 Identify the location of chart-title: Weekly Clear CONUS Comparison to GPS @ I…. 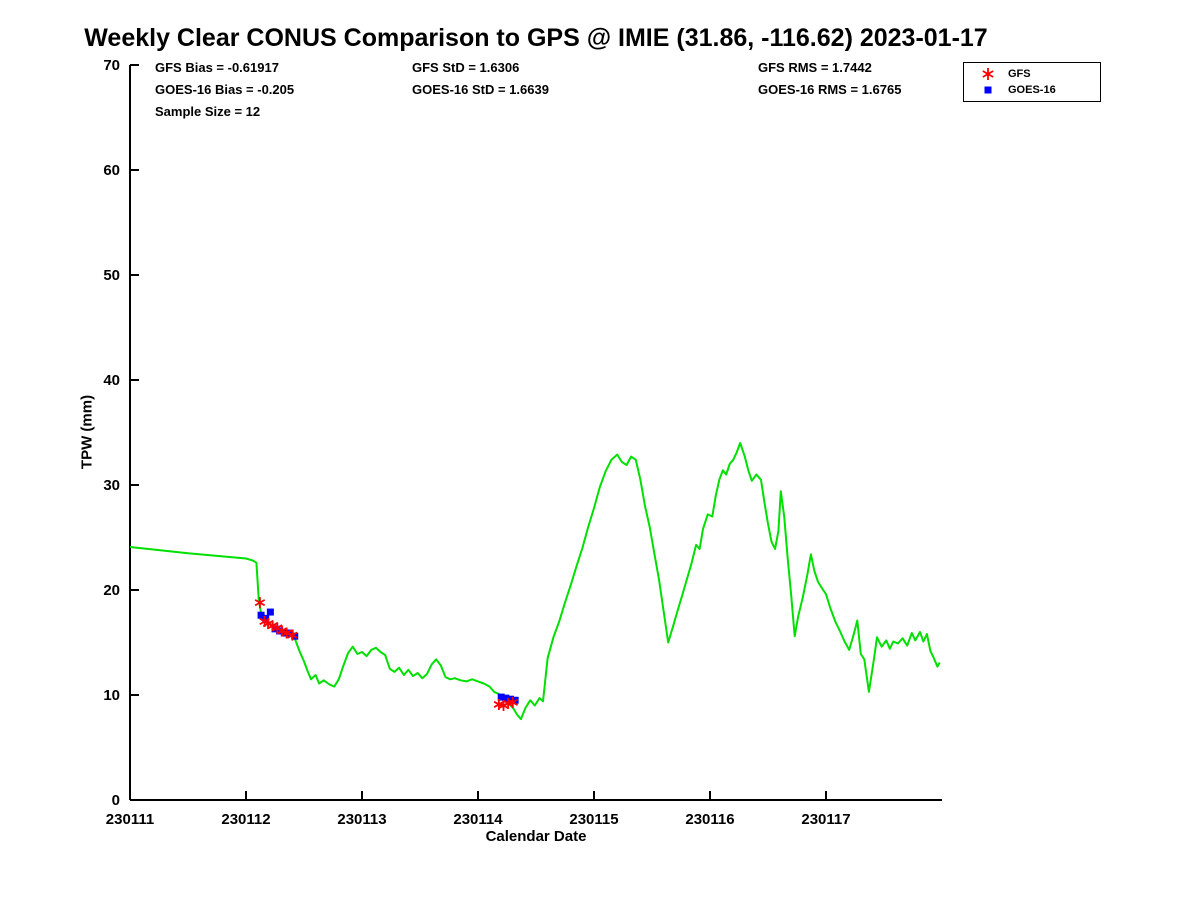
(536, 38).